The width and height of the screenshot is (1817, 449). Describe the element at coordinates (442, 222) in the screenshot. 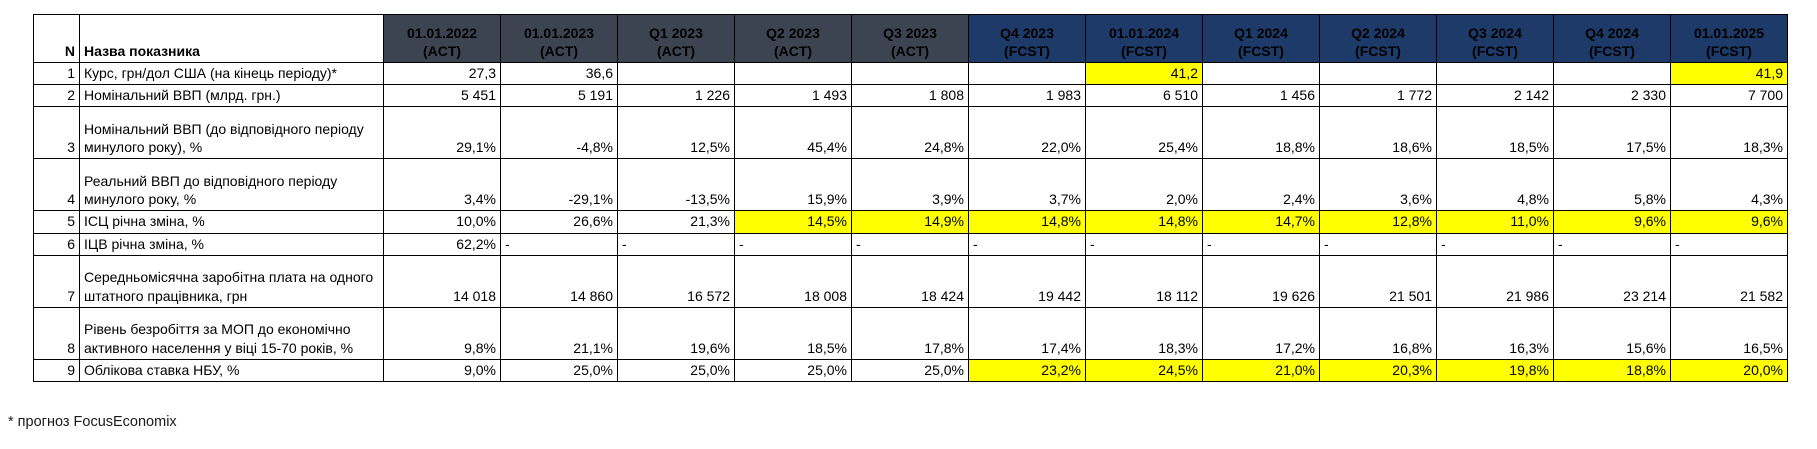

I see `value-cell: 10,0%` at that location.